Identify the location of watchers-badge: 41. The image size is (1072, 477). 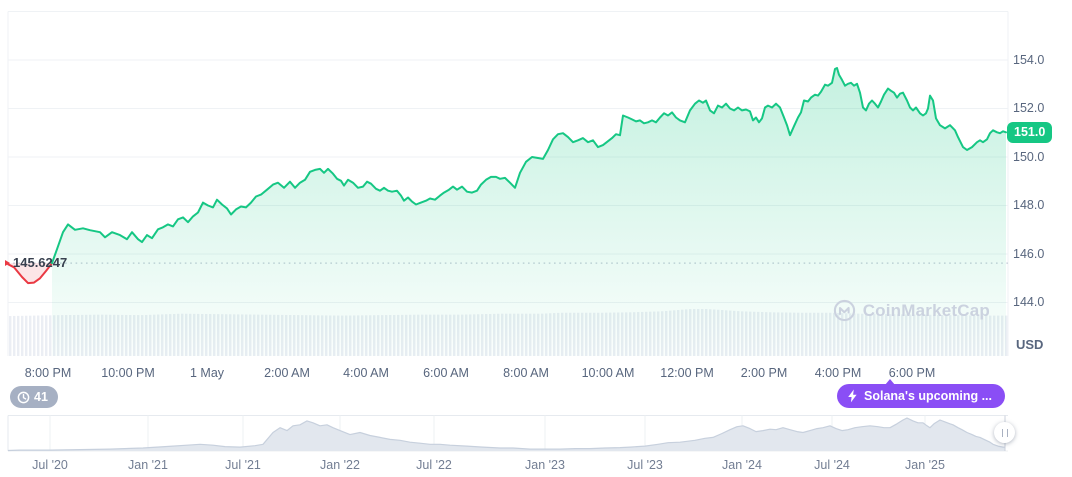
(34, 397).